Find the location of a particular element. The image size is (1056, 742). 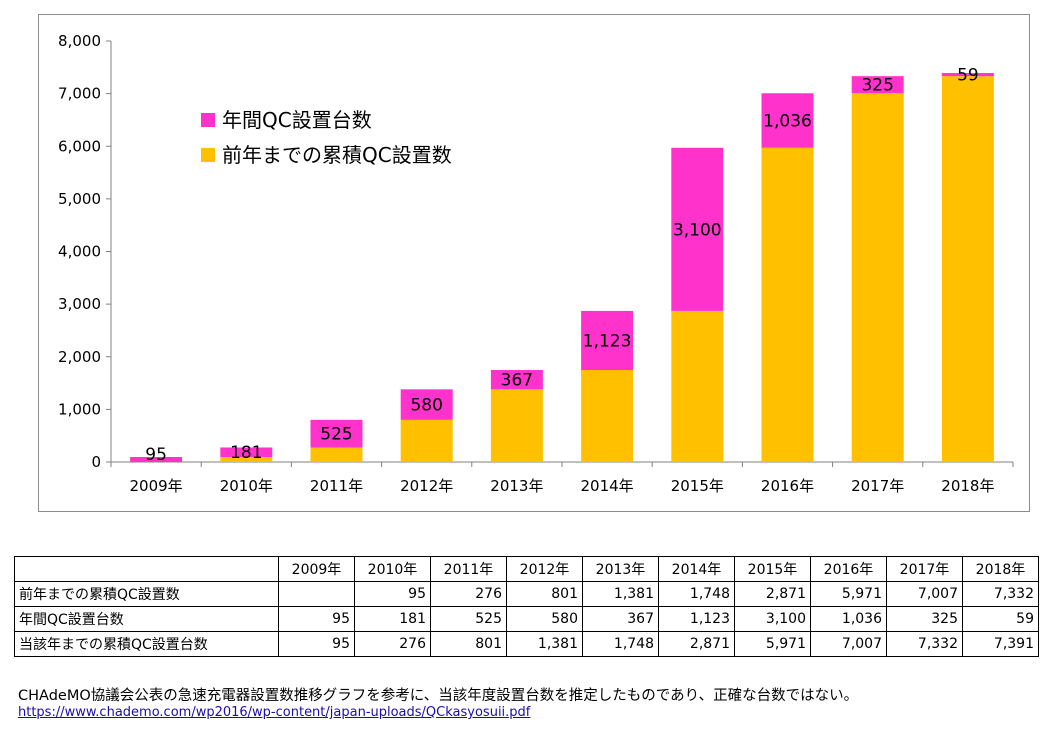

data-label: 181 is located at coordinates (246, 453).